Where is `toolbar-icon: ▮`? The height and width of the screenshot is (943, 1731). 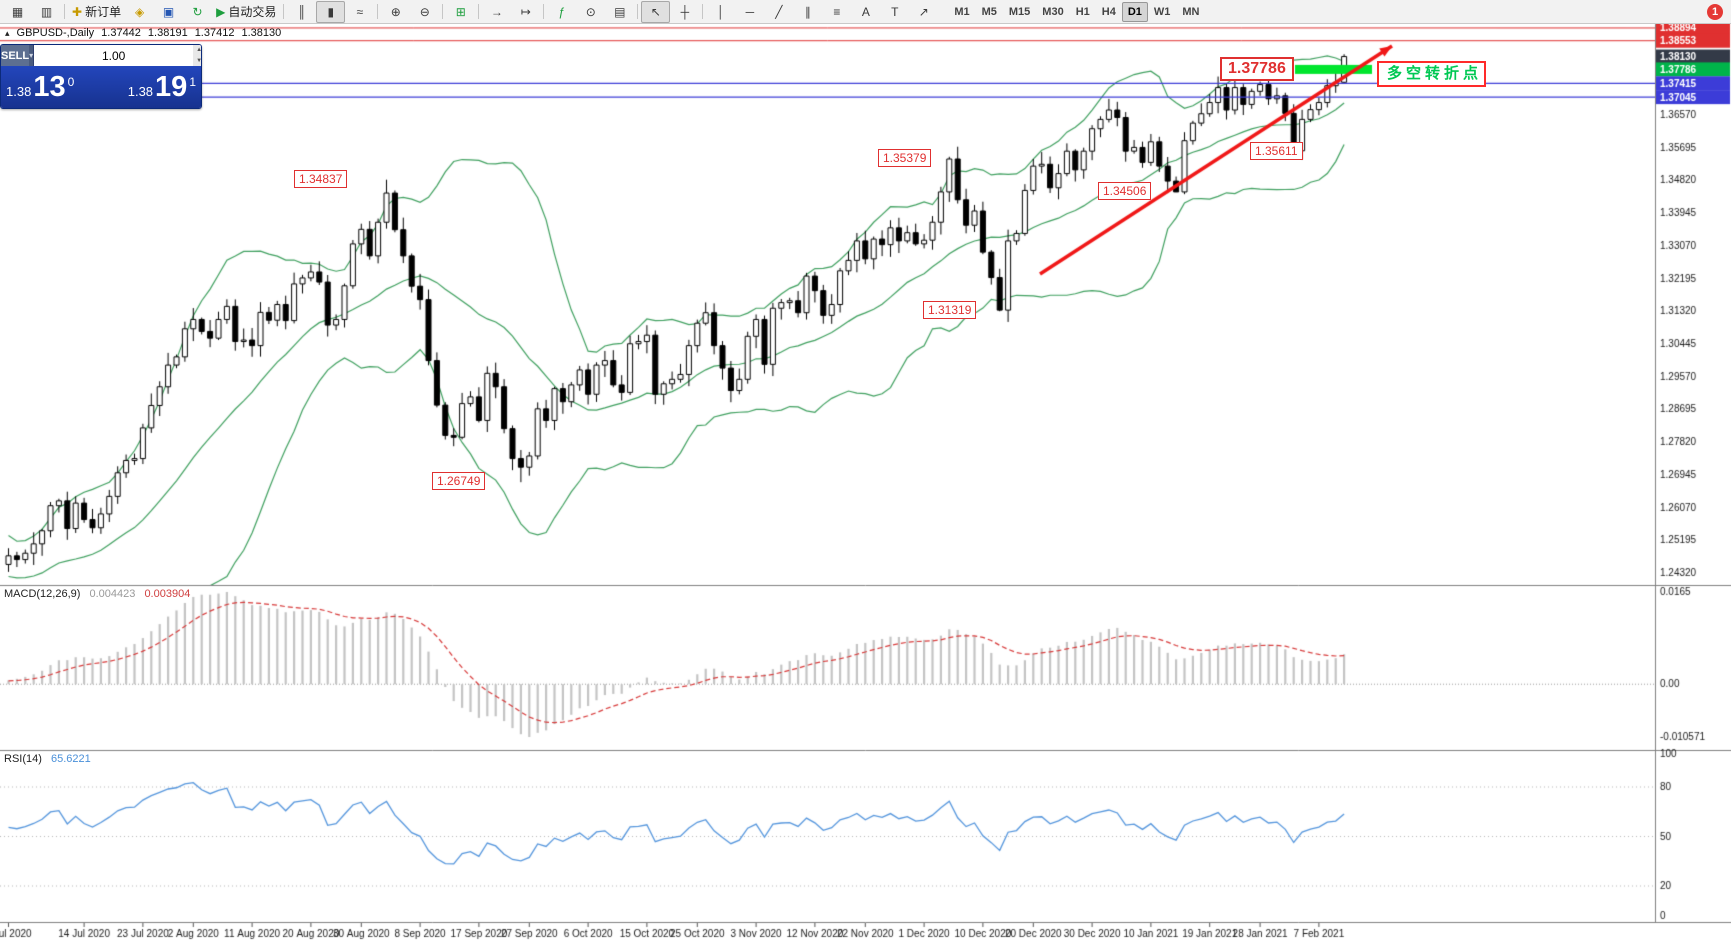 toolbar-icon: ▮ is located at coordinates (331, 11).